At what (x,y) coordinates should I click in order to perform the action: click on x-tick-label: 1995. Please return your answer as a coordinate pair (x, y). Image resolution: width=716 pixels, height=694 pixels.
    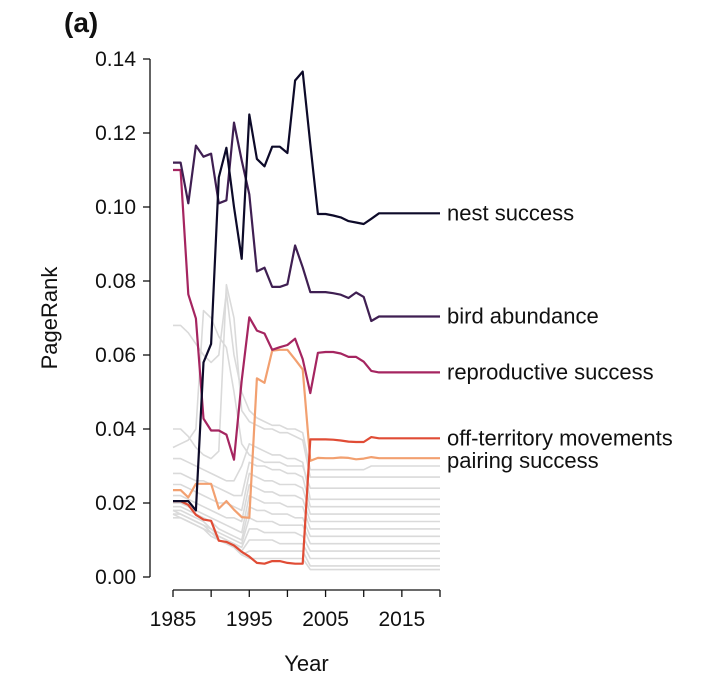
    Looking at the image, I should click on (249, 619).